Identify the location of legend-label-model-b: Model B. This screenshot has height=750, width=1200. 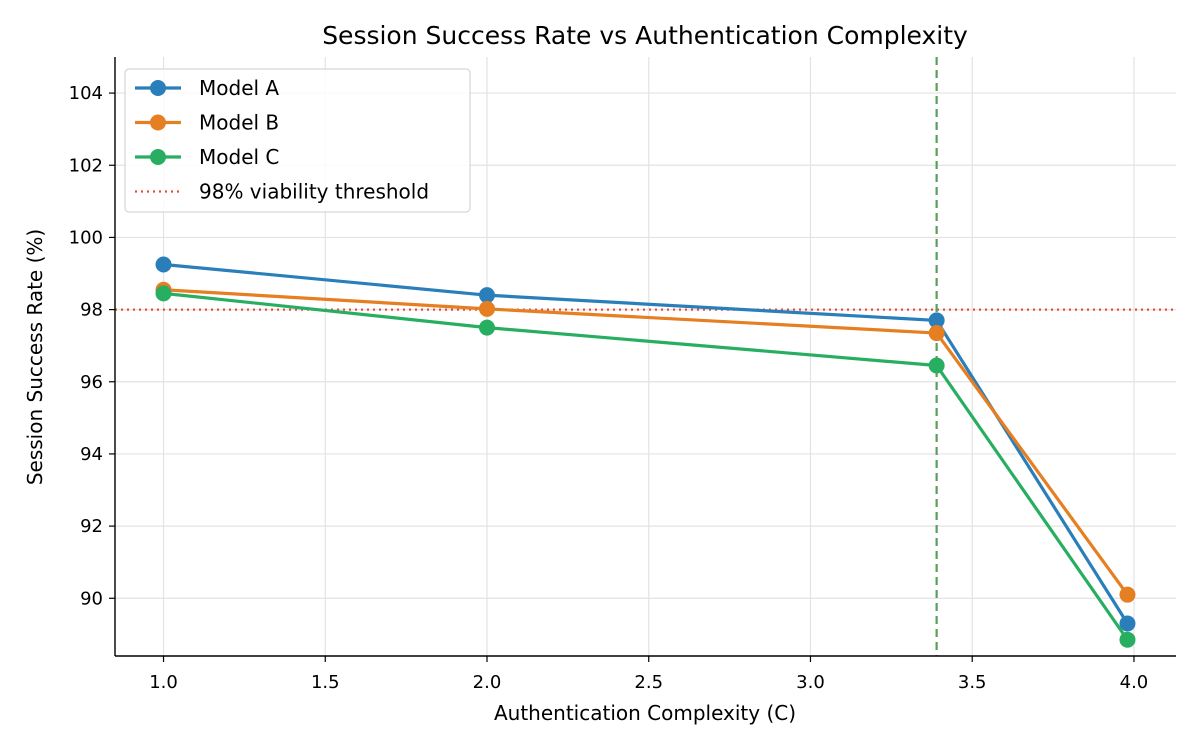
(239, 123).